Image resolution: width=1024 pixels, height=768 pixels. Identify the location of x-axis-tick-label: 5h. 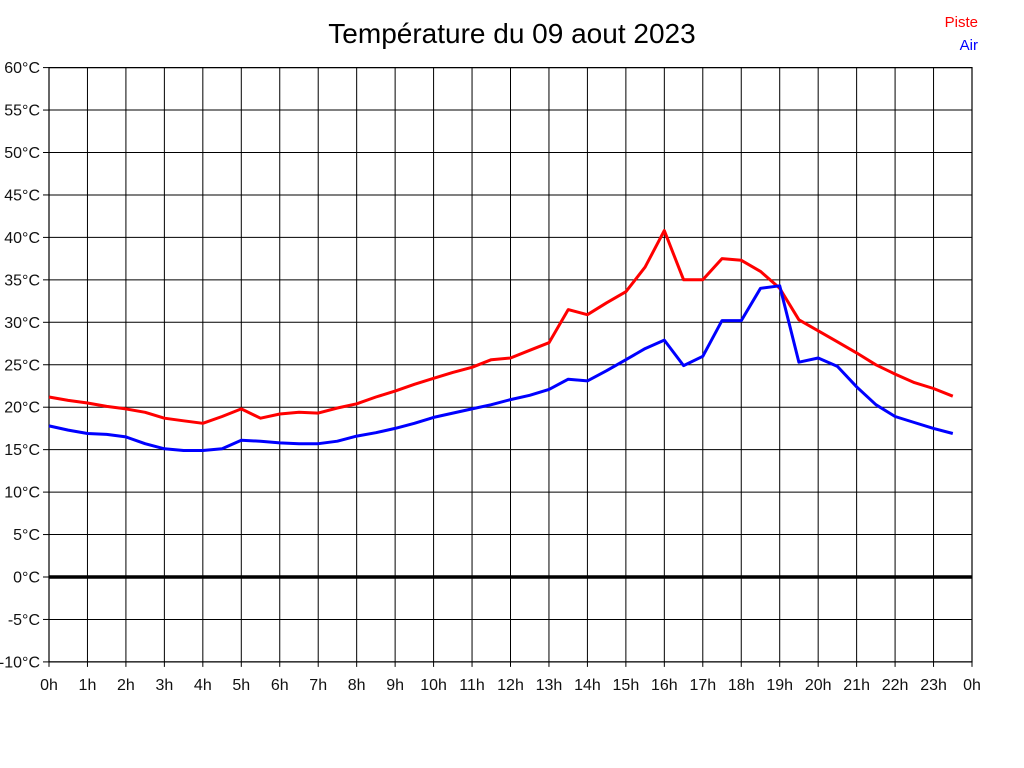
(241, 685).